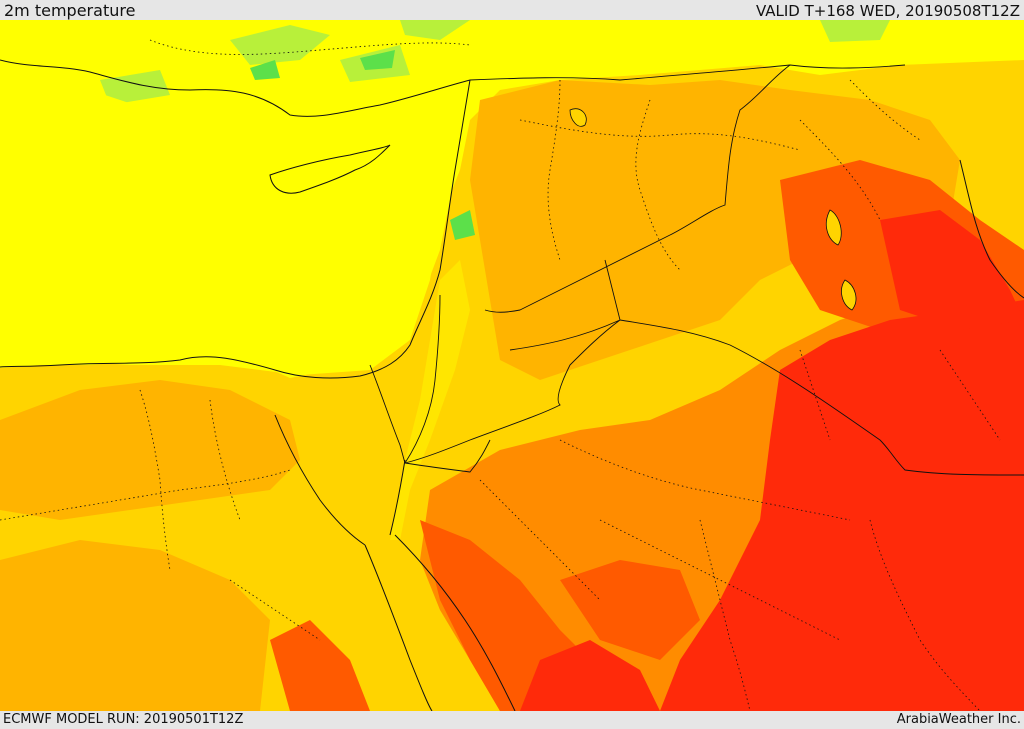 The image size is (1024, 729). Describe the element at coordinates (887, 11) in the screenshot. I see `valid-time: VALID T+168 WED, 20190508T12Z` at that location.